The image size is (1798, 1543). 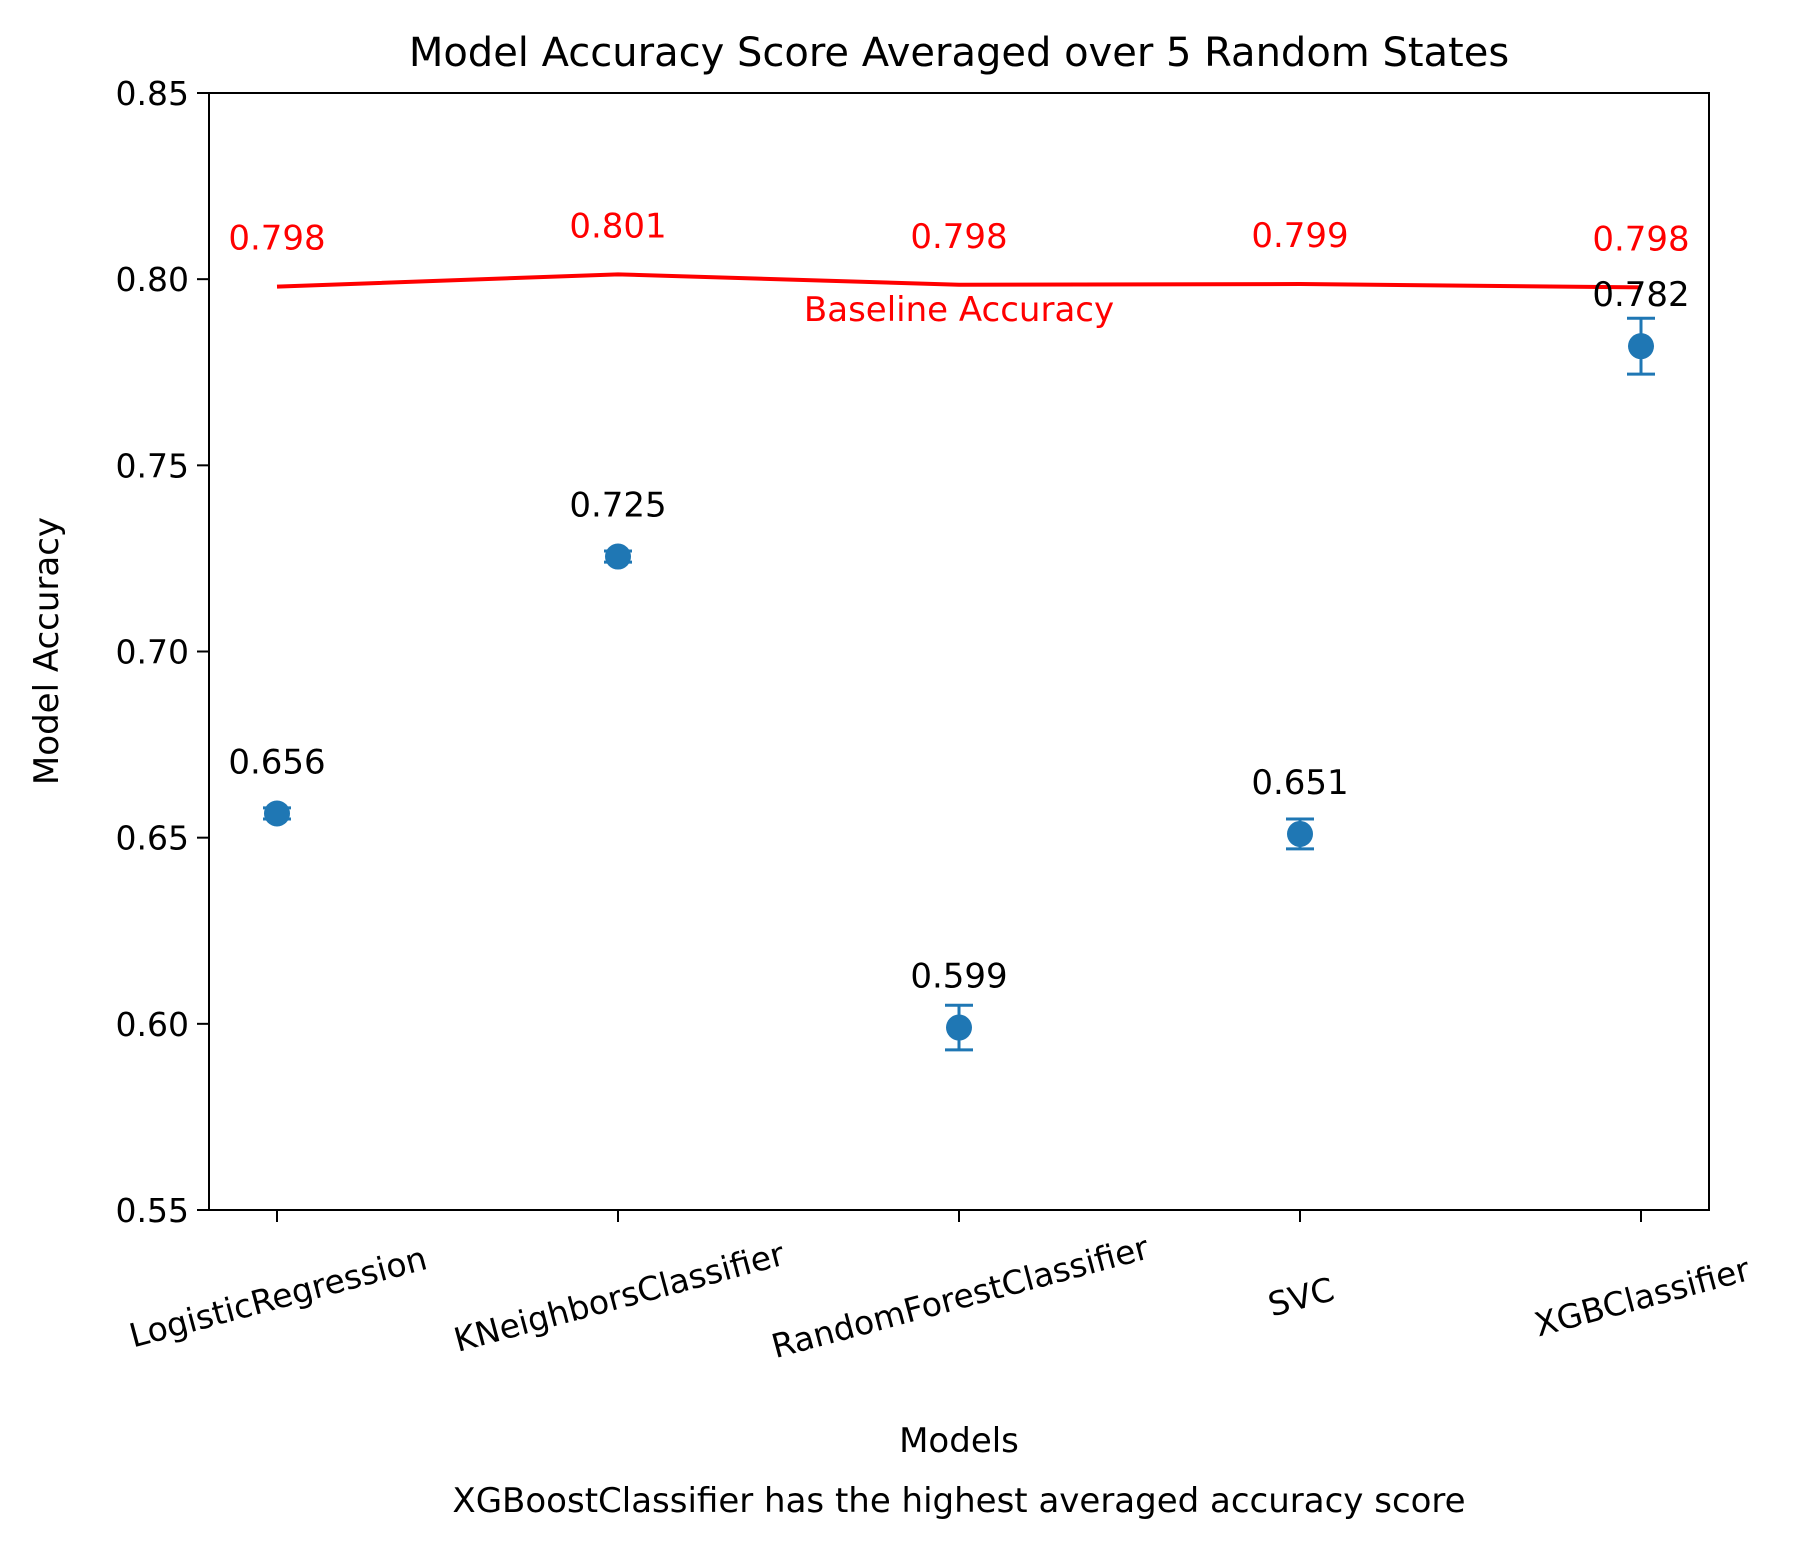 I want to click on baseline-value-label: 0.801, so click(x=617, y=226).